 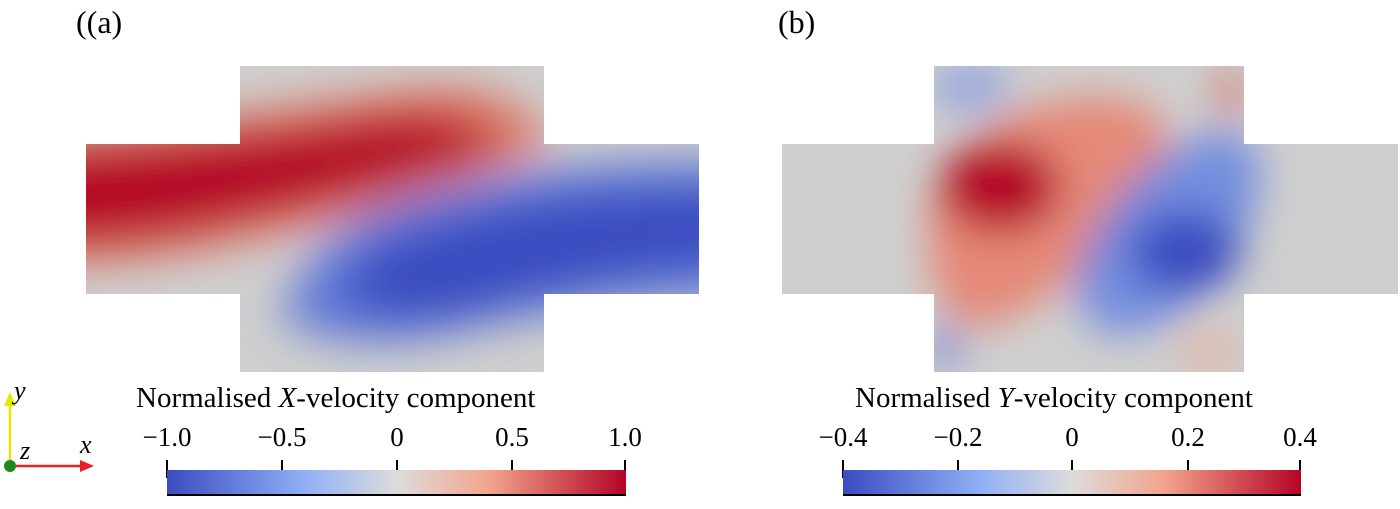 I want to click on x-axis-arrowhead, so click(x=87, y=466).